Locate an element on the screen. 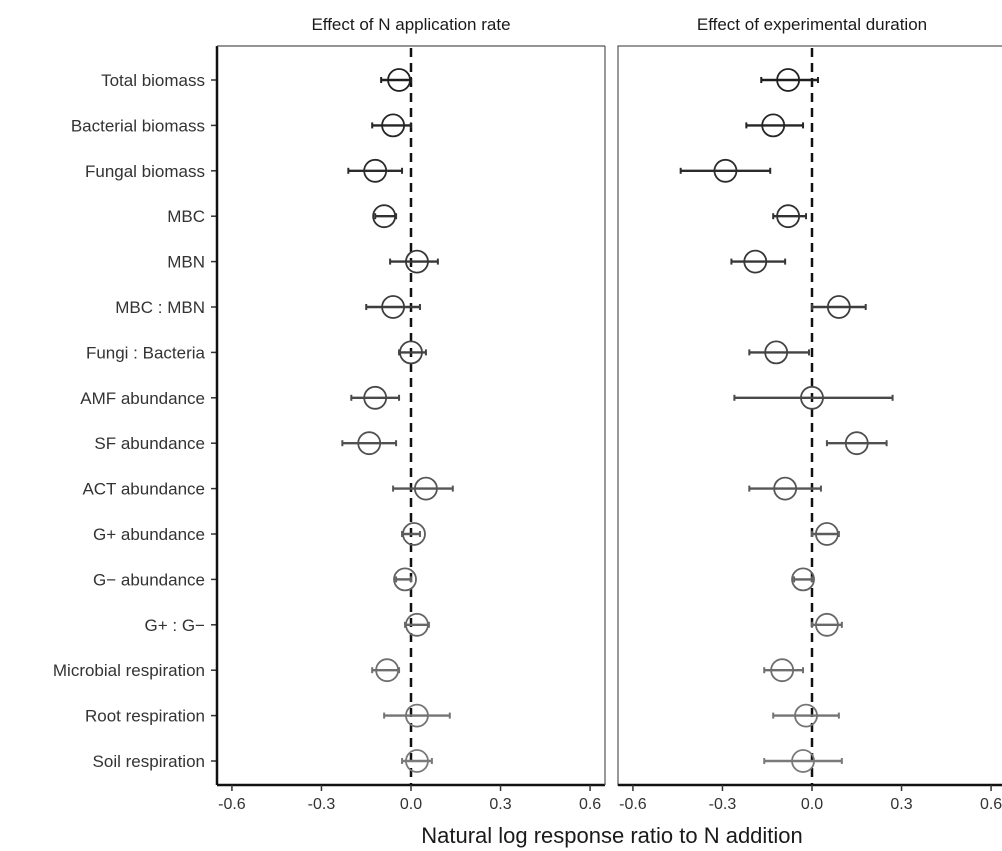 The height and width of the screenshot is (851, 1002). category-label-total-biomass: Total biomass is located at coordinates (153, 80).